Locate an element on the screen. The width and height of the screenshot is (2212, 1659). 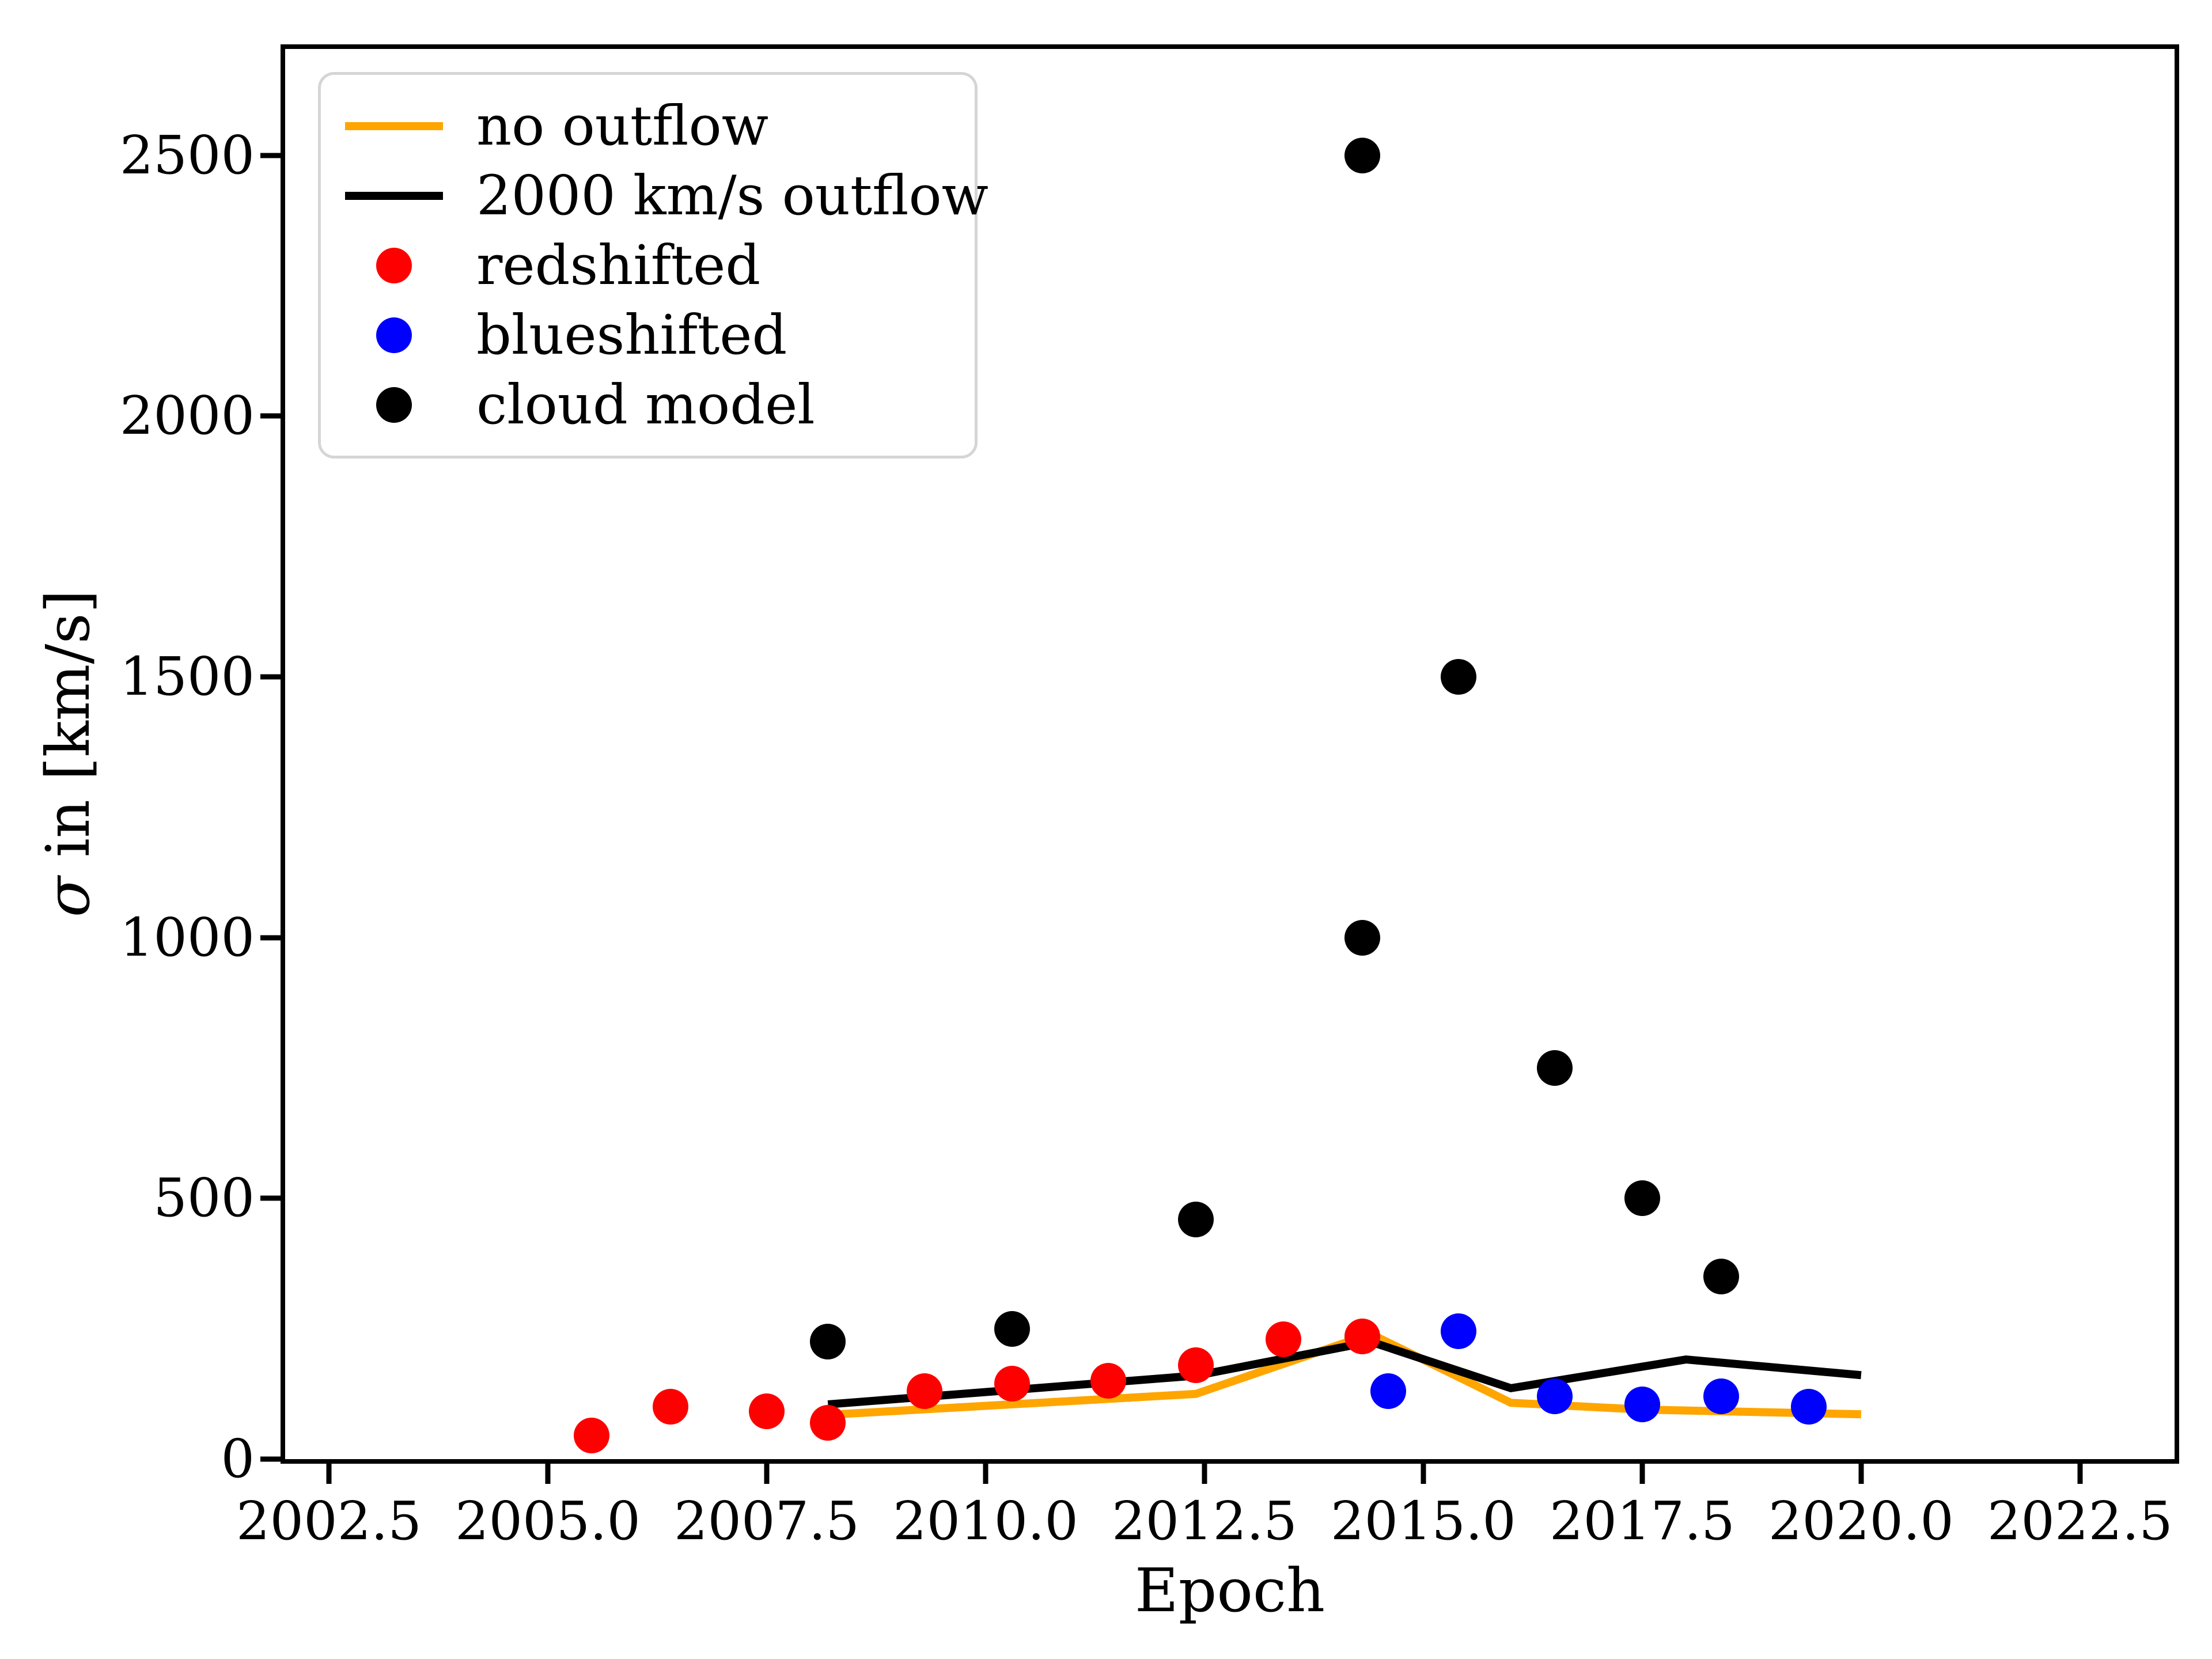
legend-item-blueshifted: blueshifted is located at coordinates (647, 335).